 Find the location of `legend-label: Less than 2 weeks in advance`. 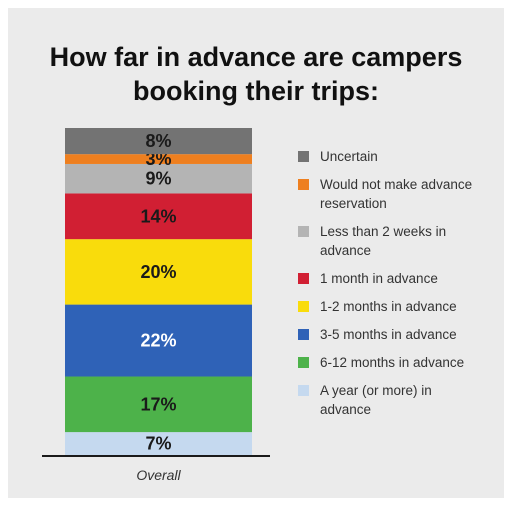

legend-label: Less than 2 weeks in advance is located at coordinates (383, 241).